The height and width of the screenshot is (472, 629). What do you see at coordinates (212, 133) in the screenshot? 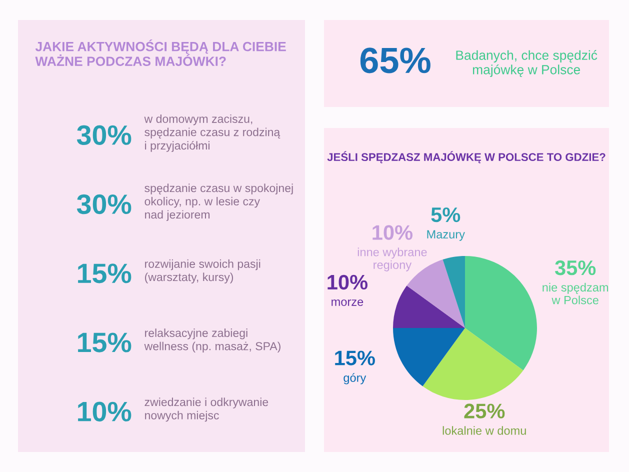
I see `text: w domowym zaciszu, spędzanie czasu z rodziną i przyjaciółmi` at bounding box center [212, 133].